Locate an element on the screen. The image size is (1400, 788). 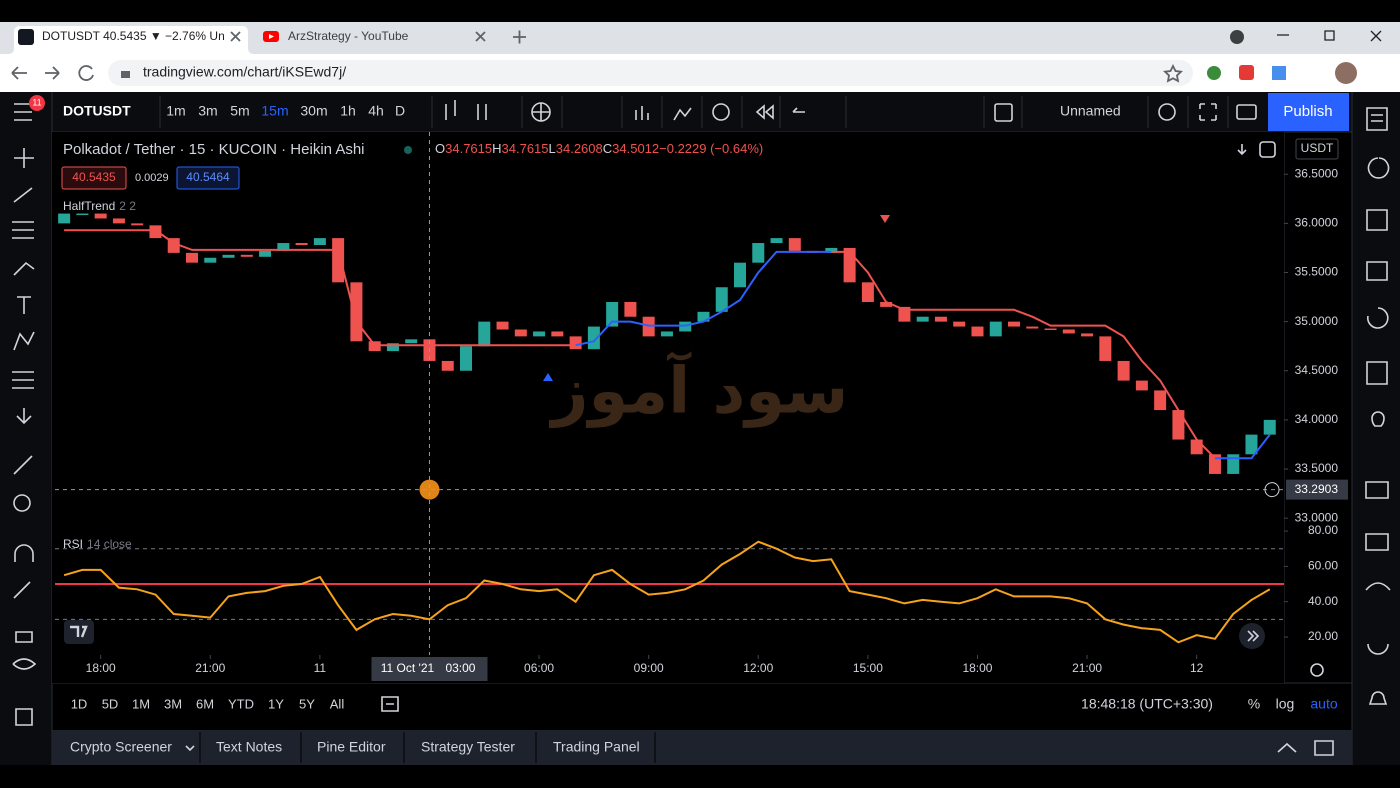
settings-icon is located at coordinates (1167, 112).